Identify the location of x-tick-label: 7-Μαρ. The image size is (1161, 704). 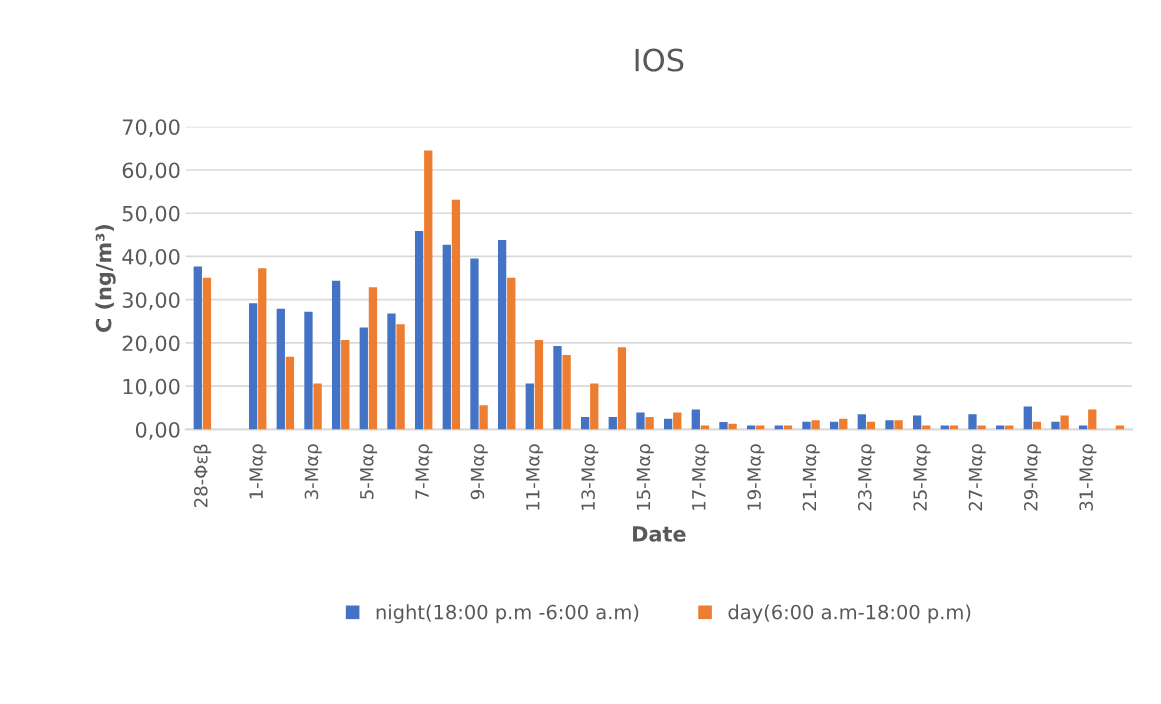
(424, 471).